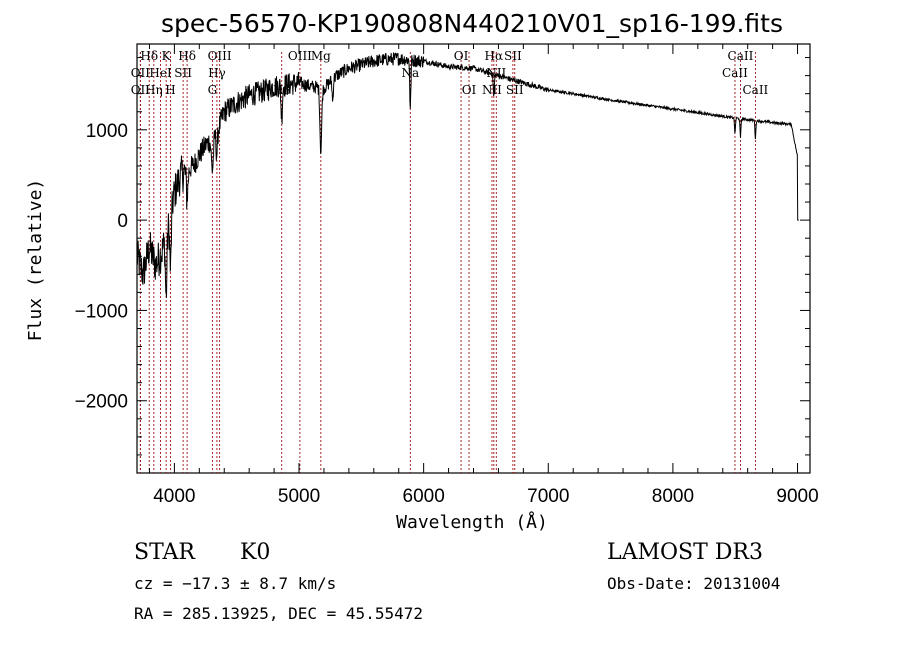 The image size is (900, 654). I want to click on observation-date: Obs-Date: 20131004, so click(693, 583).